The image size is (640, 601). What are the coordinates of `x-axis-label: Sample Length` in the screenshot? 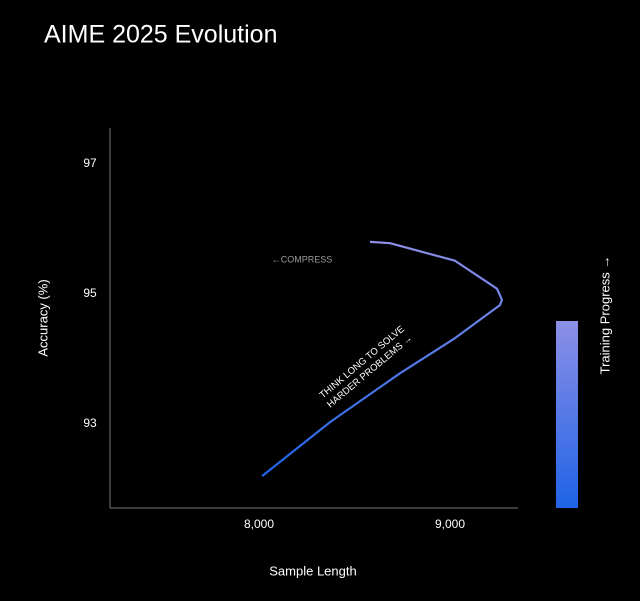 It's located at (312, 570).